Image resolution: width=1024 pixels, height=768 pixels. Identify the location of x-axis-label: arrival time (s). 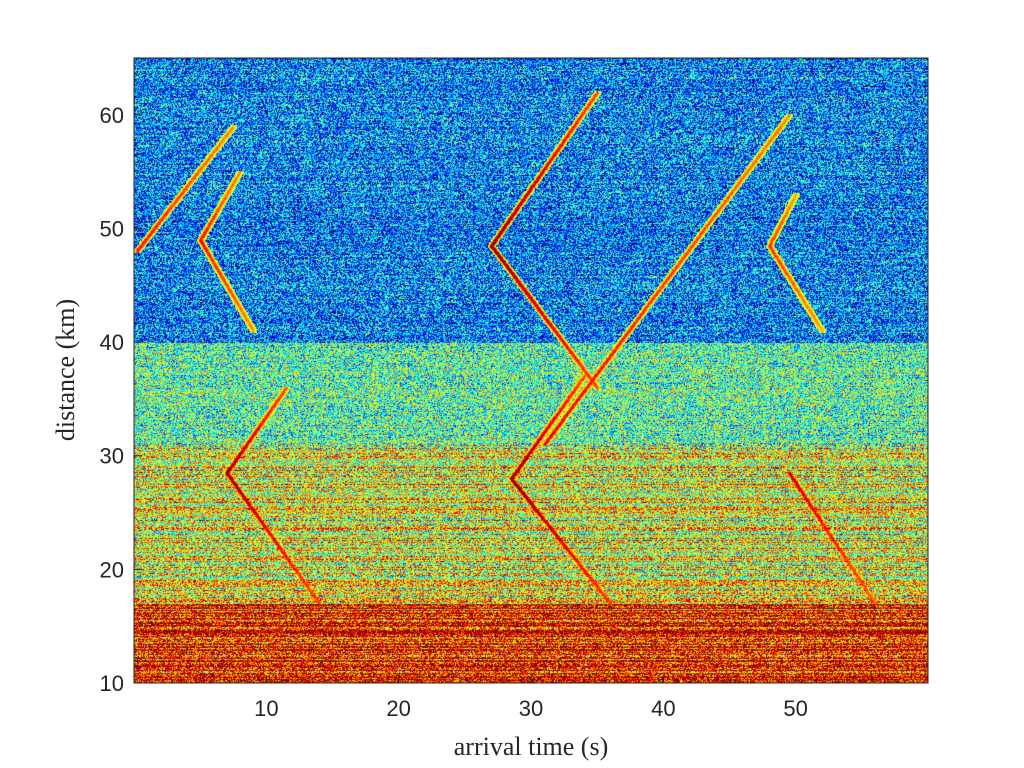
(531, 746).